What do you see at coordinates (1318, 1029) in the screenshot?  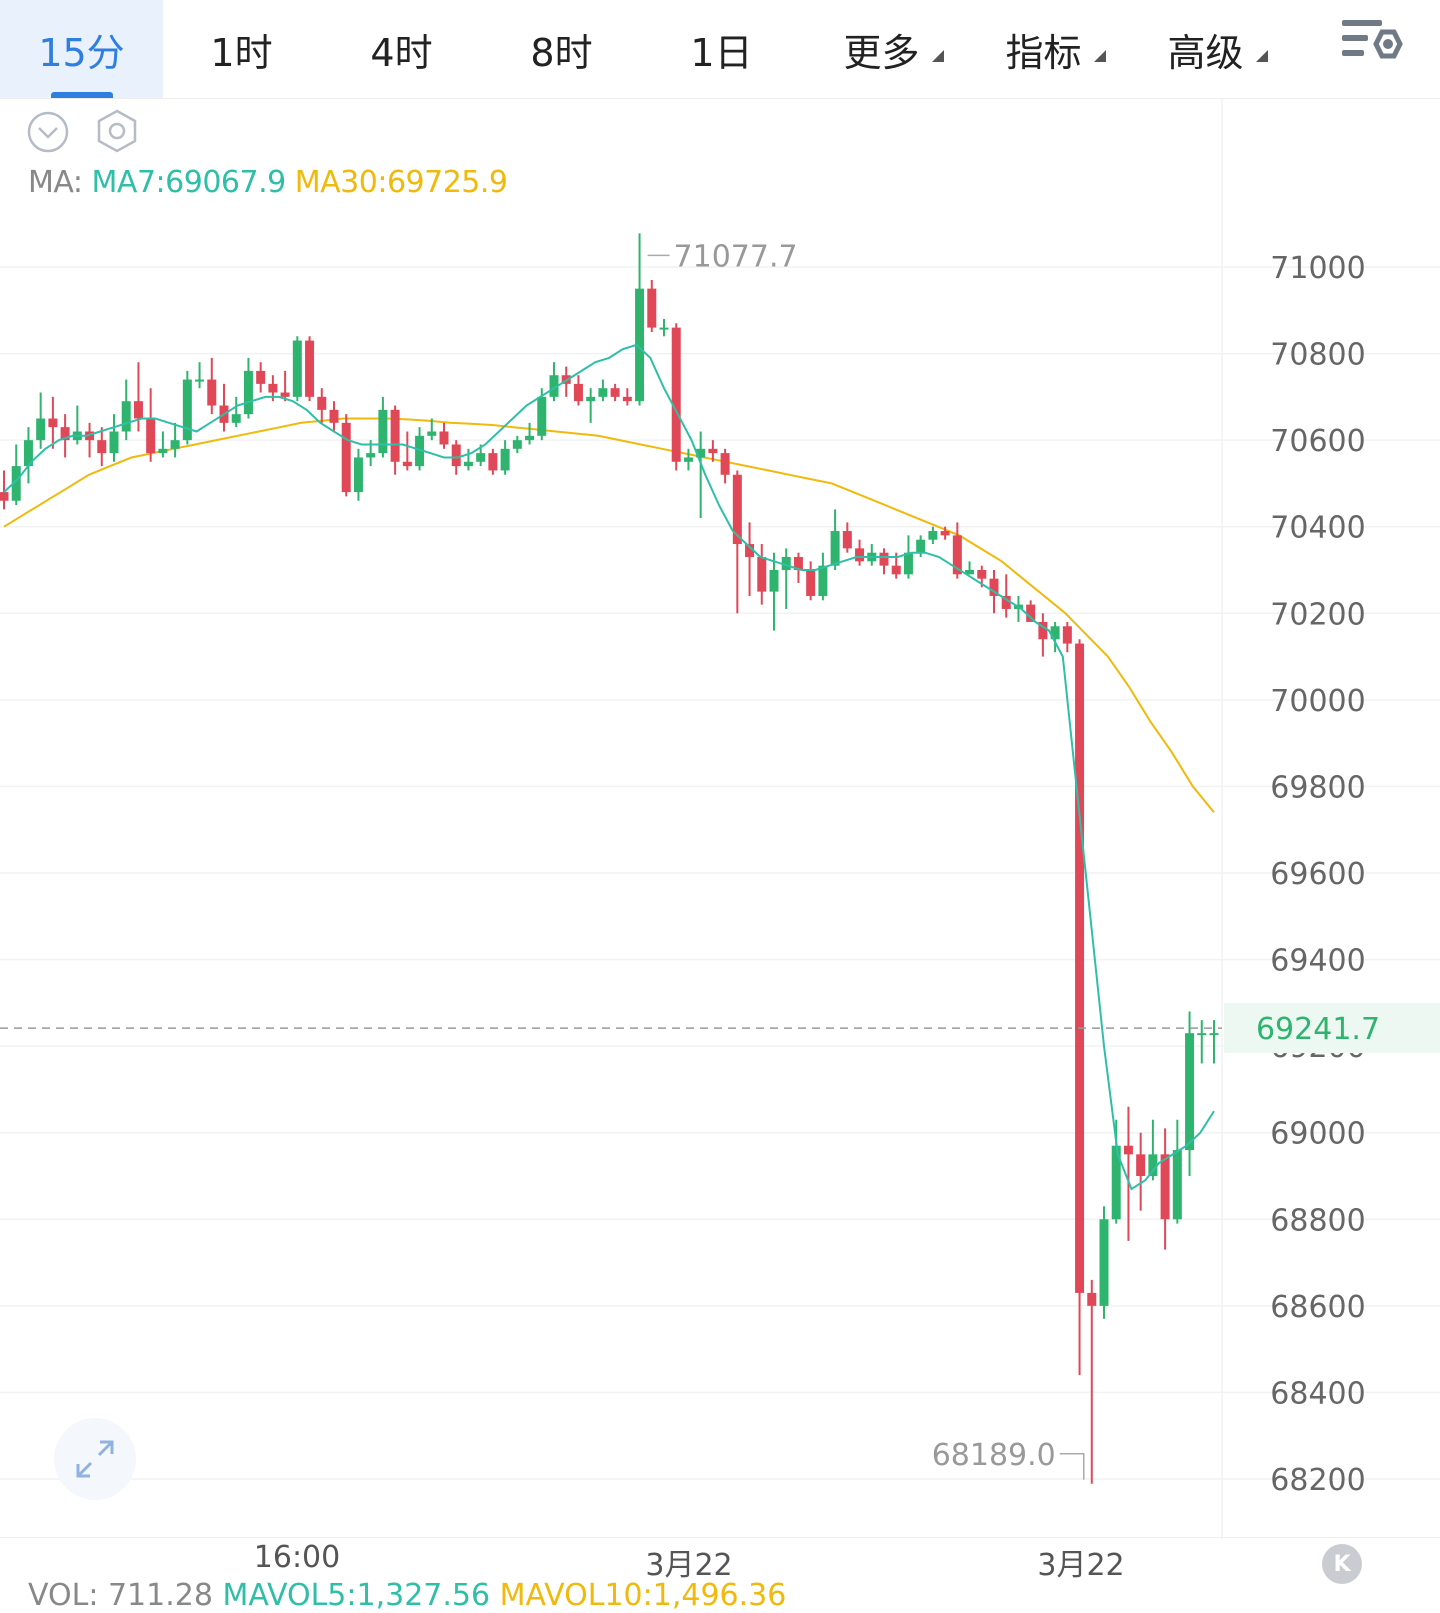 I see `current-price-label: 69241.7` at bounding box center [1318, 1029].